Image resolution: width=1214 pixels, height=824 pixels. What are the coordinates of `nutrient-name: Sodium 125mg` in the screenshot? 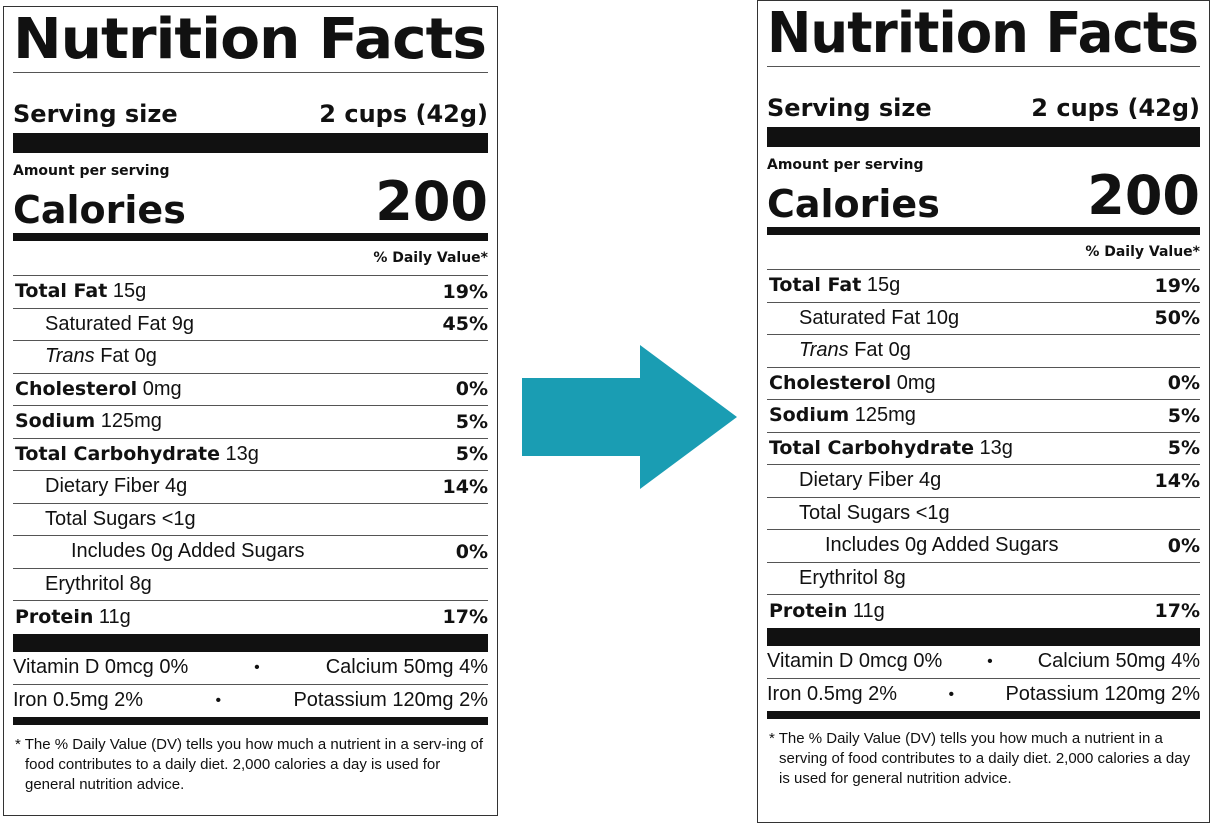 It's located at (87, 421).